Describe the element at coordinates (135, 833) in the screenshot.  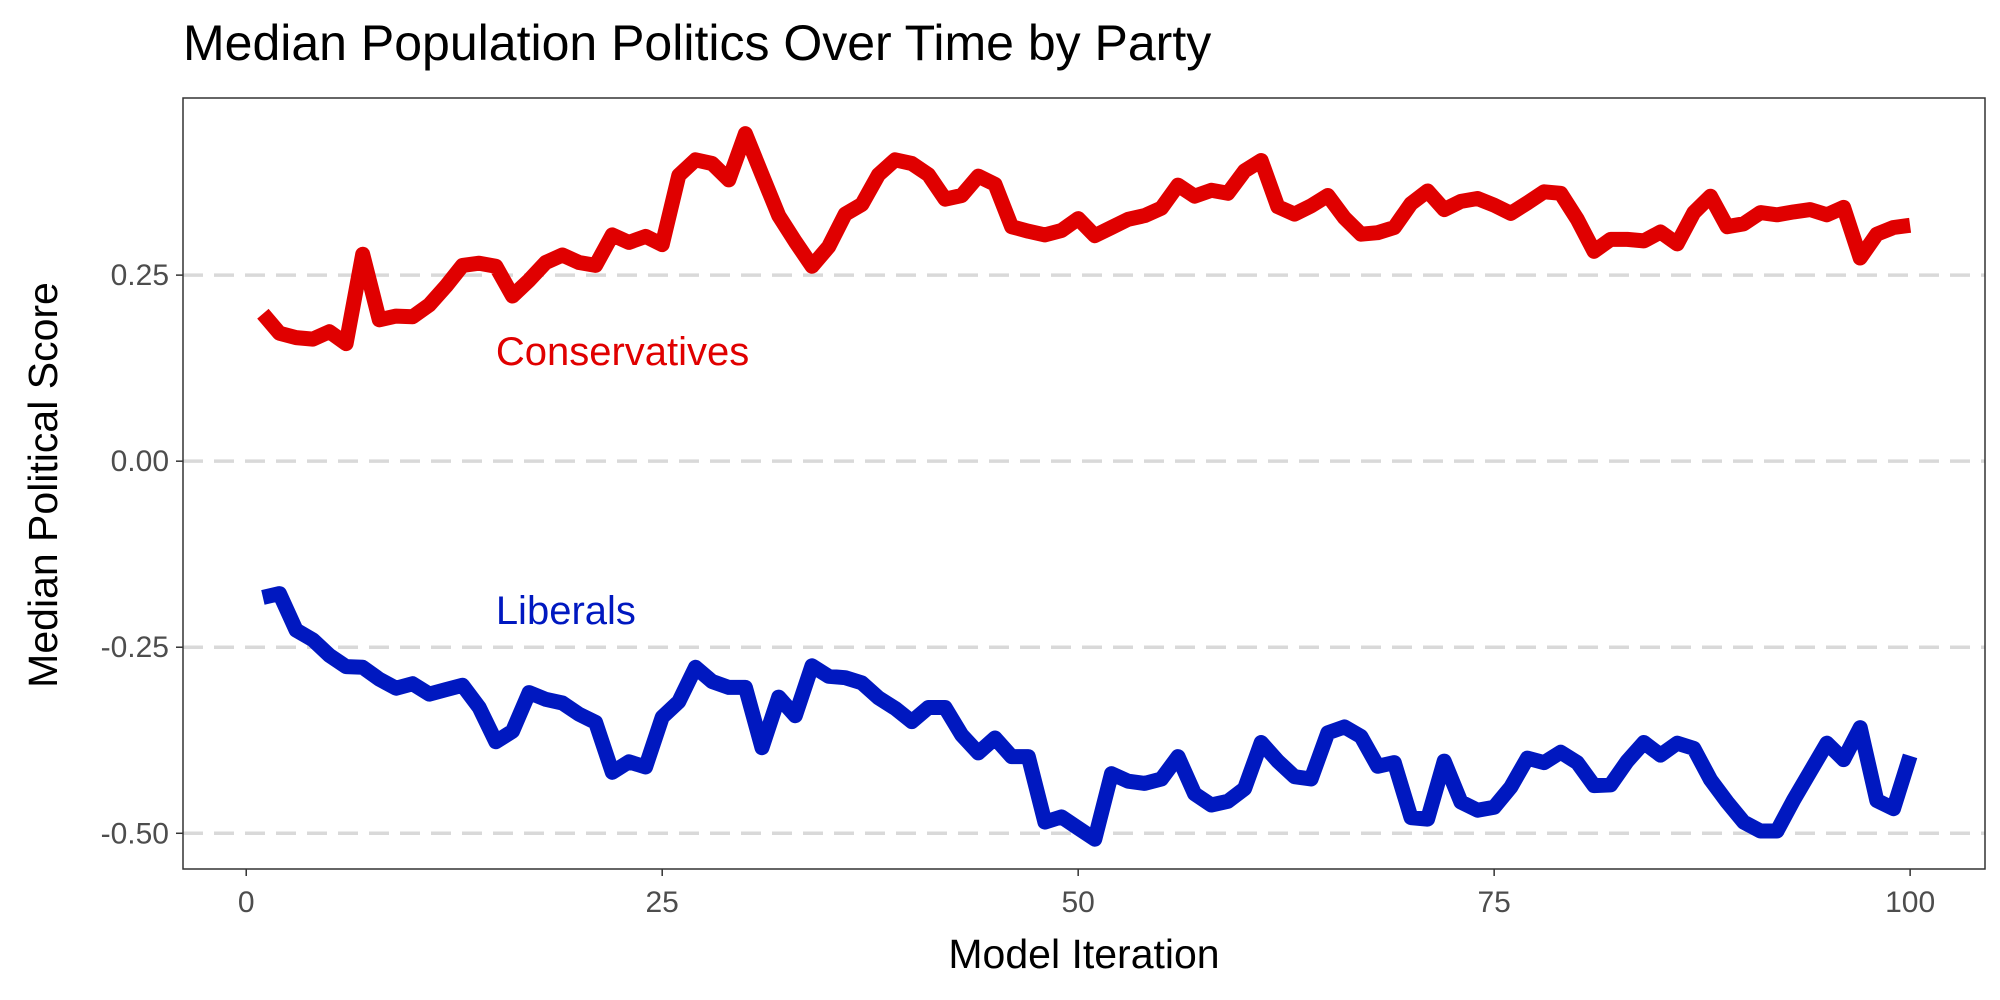
I see `y-tick-label: -0.50` at that location.